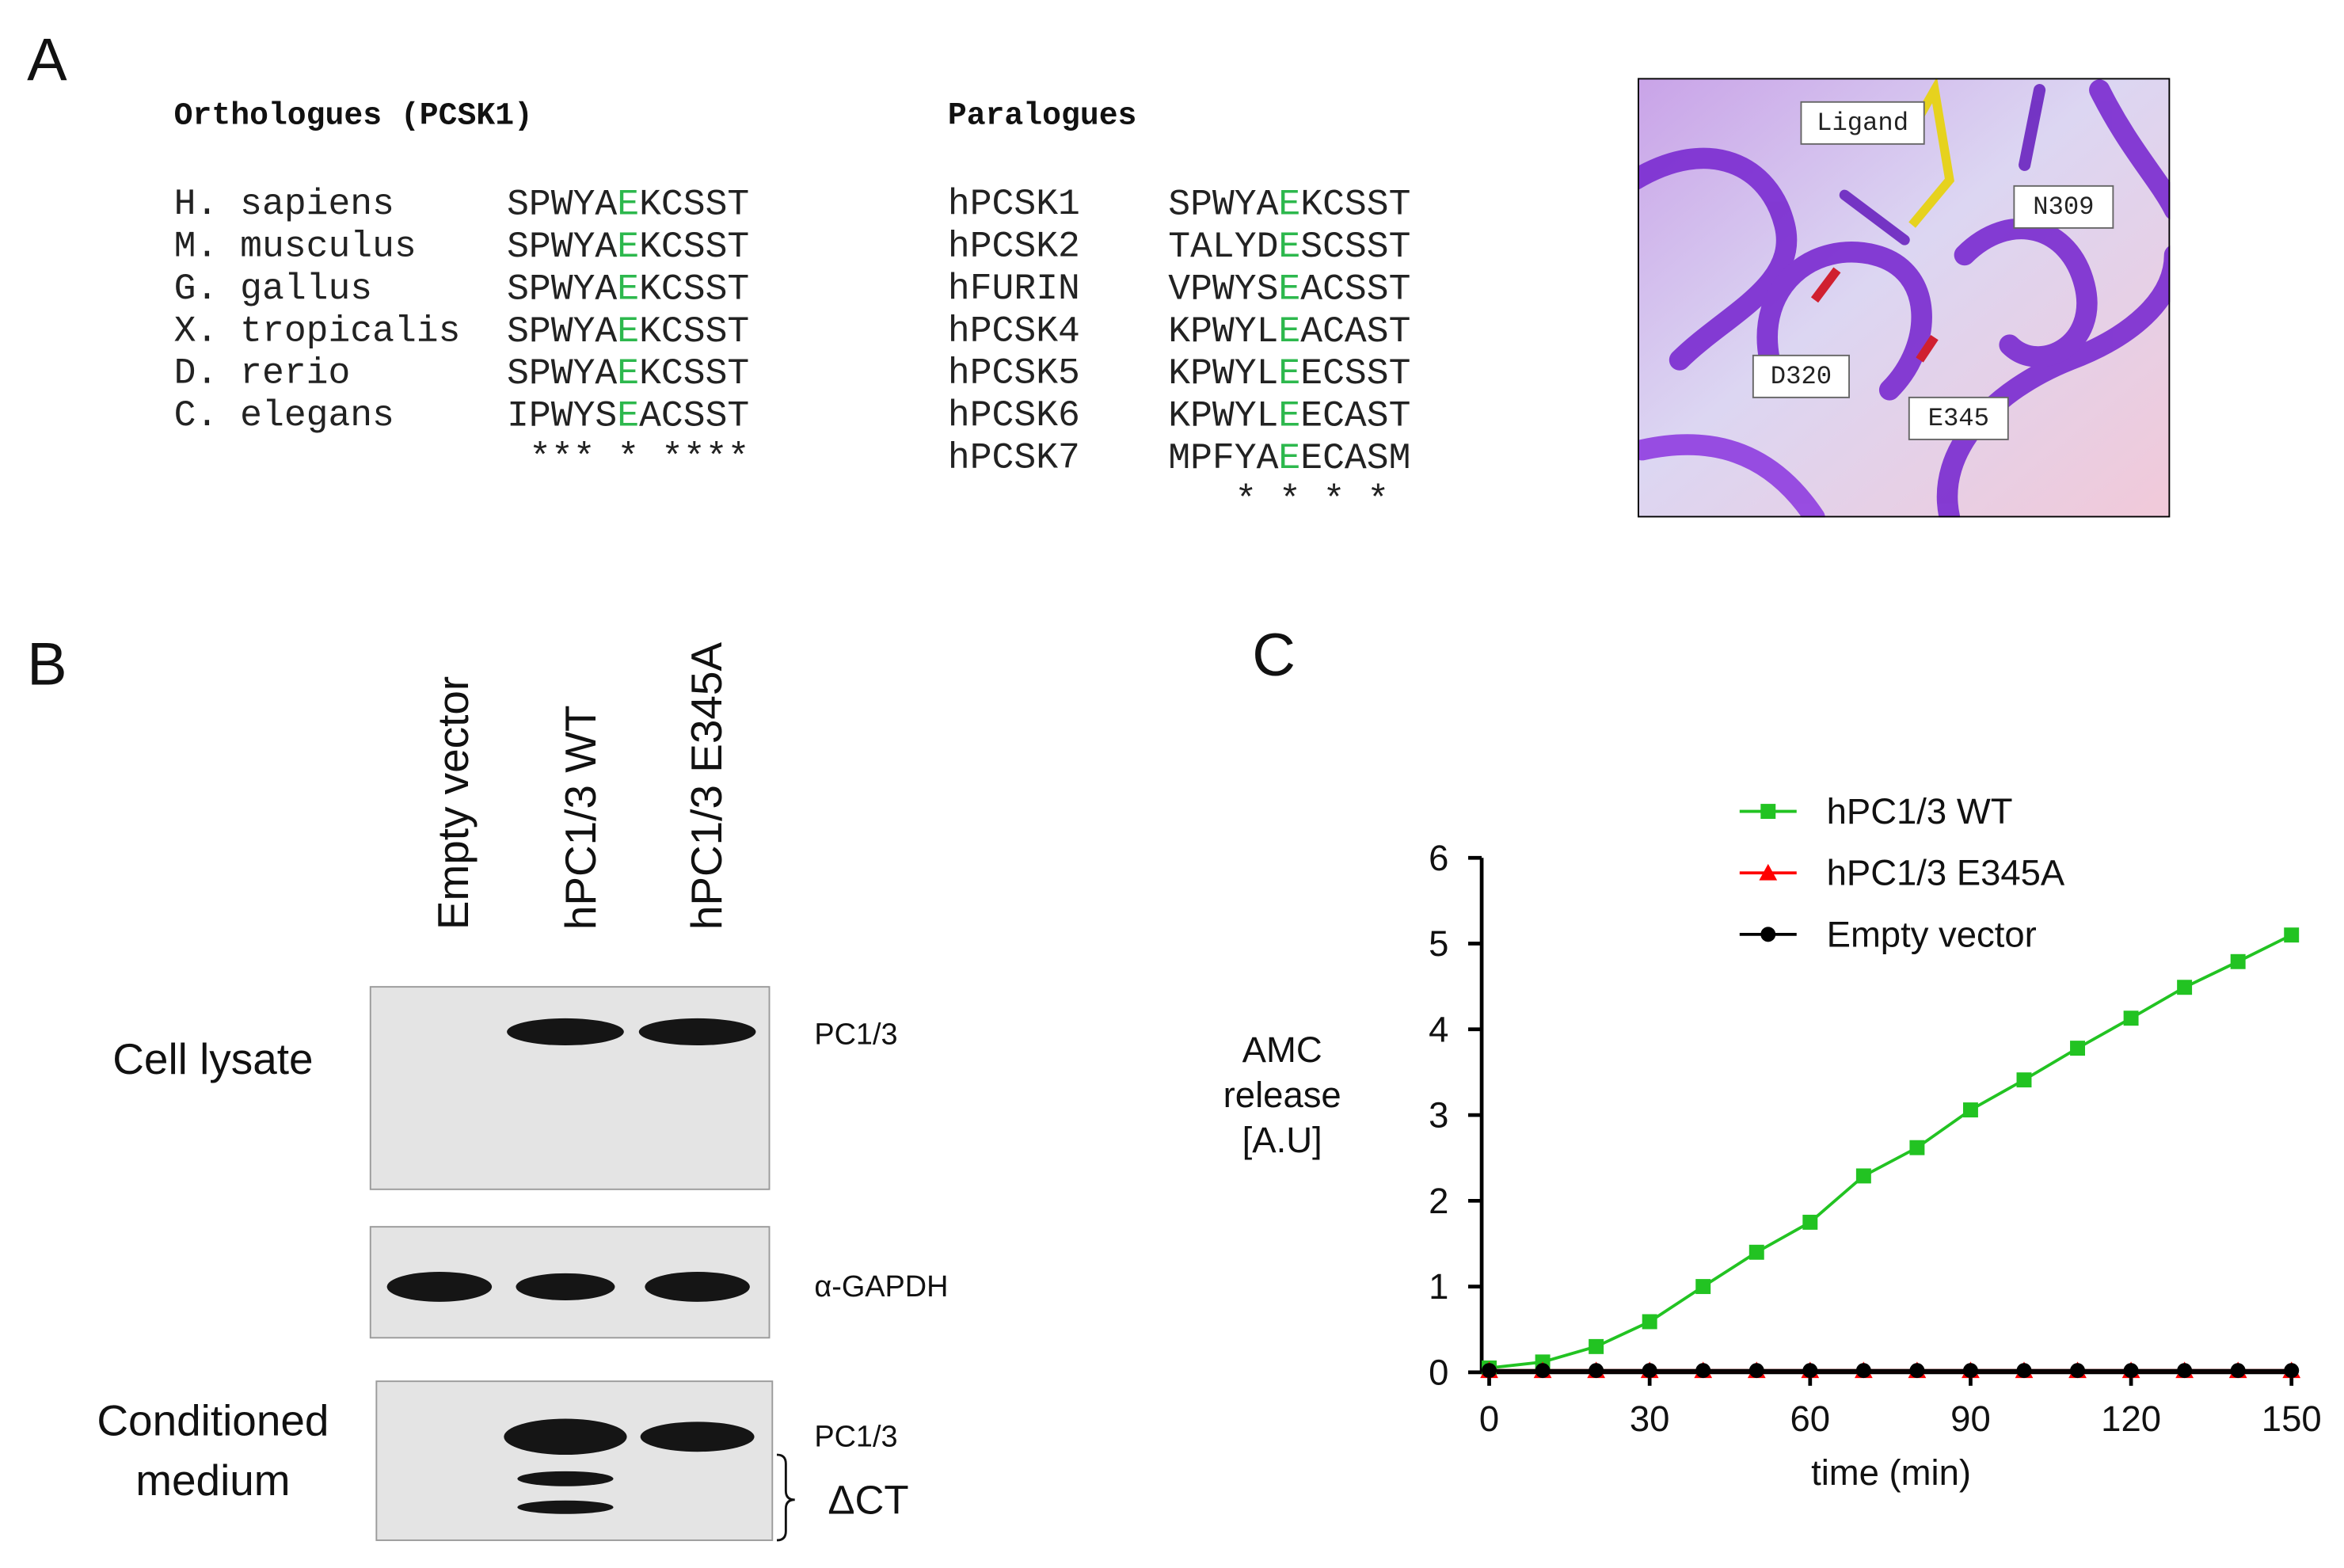  I want to click on y-tick-label: 6, so click(1438, 858).